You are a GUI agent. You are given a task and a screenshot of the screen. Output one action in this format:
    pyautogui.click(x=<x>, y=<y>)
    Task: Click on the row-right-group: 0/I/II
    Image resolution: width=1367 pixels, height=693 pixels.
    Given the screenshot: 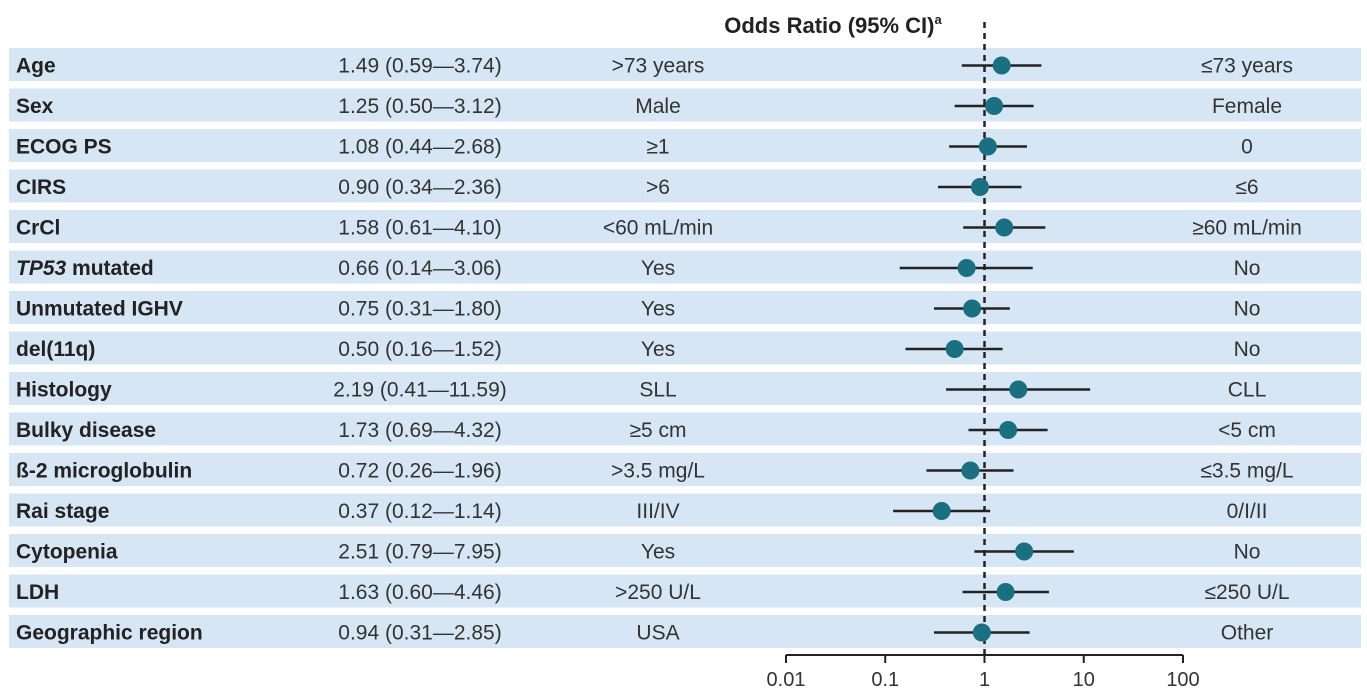 What is the action you would take?
    pyautogui.click(x=1247, y=511)
    